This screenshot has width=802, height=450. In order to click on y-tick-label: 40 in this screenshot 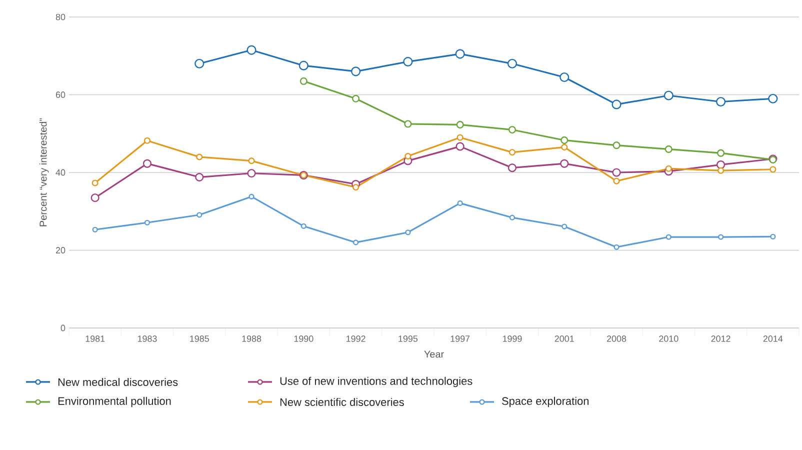, I will do `click(61, 172)`.